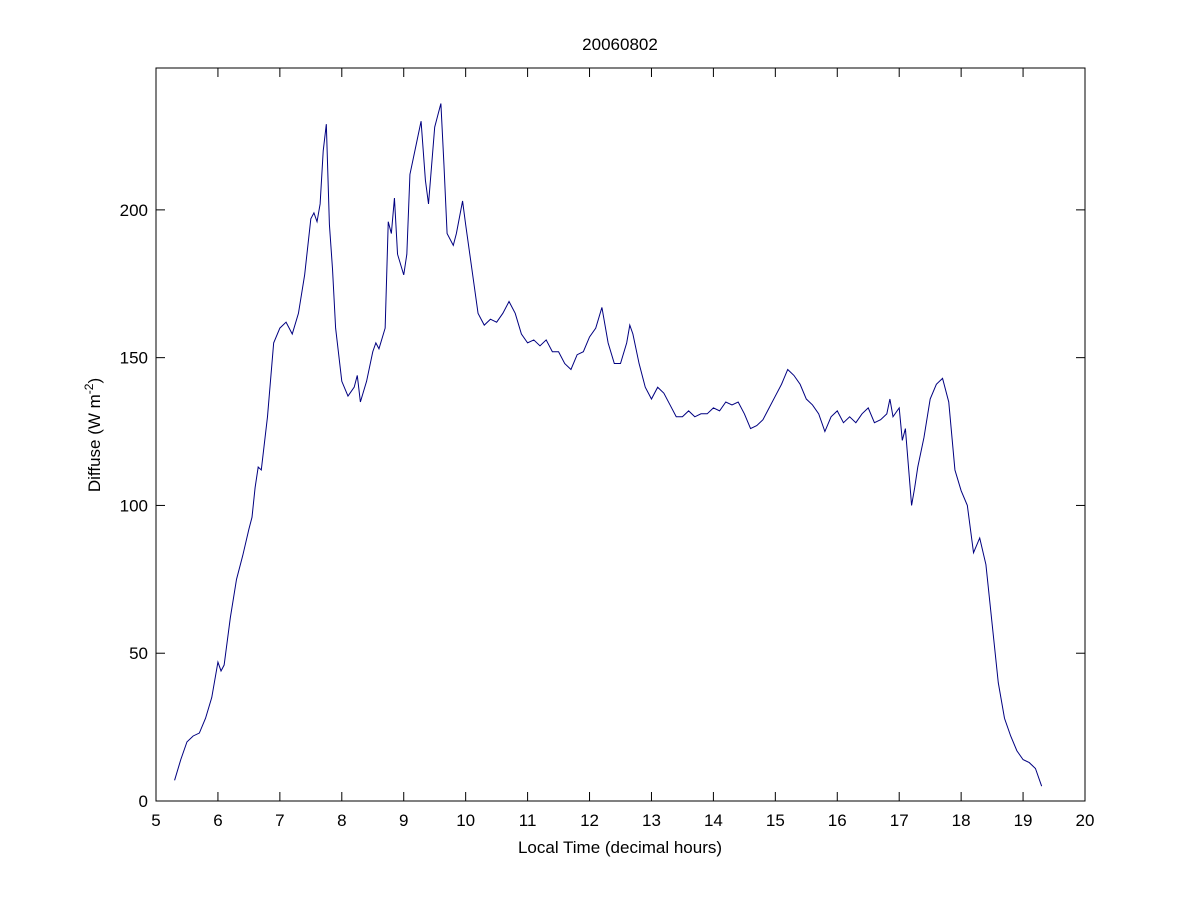 The height and width of the screenshot is (905, 1200). Describe the element at coordinates (155, 820) in the screenshot. I see `x-tick-label: 5` at that location.